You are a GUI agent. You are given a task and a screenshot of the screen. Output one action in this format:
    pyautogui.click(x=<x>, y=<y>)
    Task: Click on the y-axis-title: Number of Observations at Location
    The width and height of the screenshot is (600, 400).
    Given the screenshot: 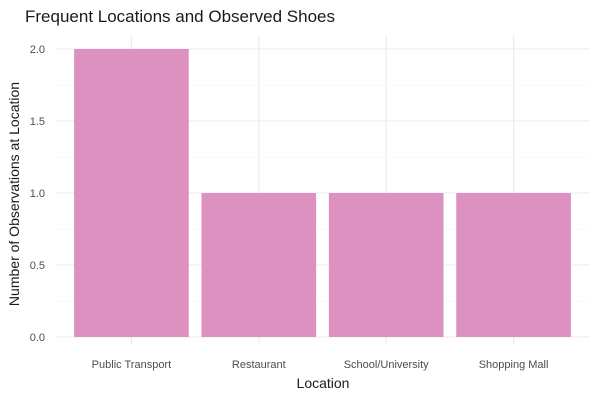 What is the action you would take?
    pyautogui.click(x=14, y=194)
    